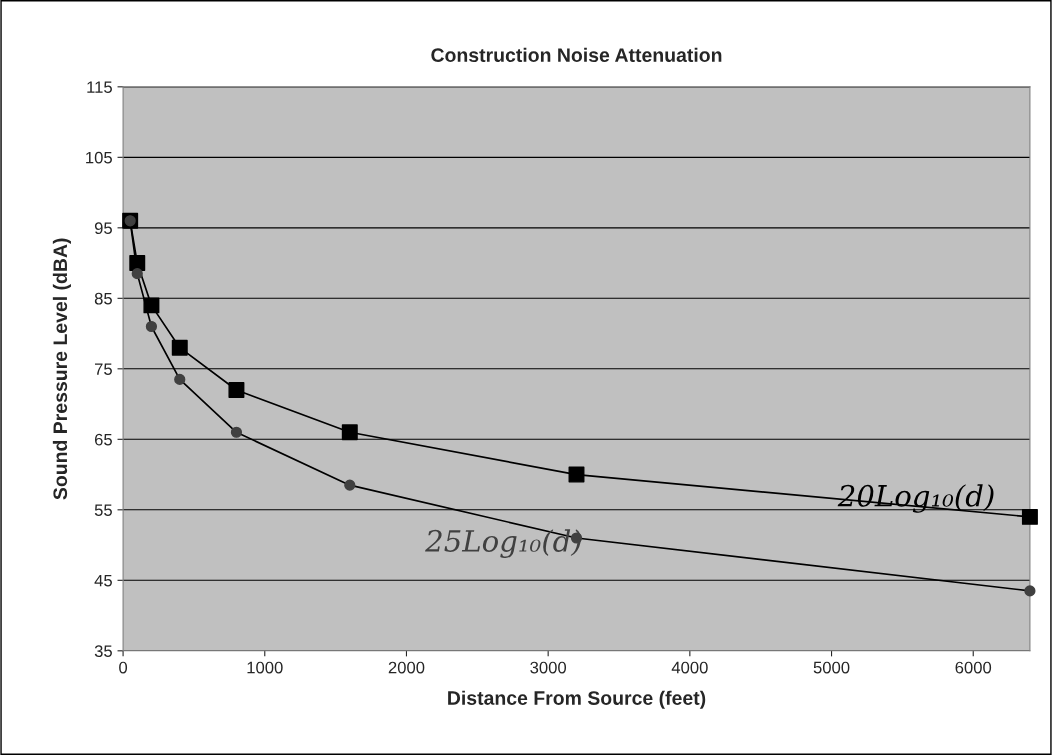  I want to click on x-tick-label: 3000, so click(548, 667).